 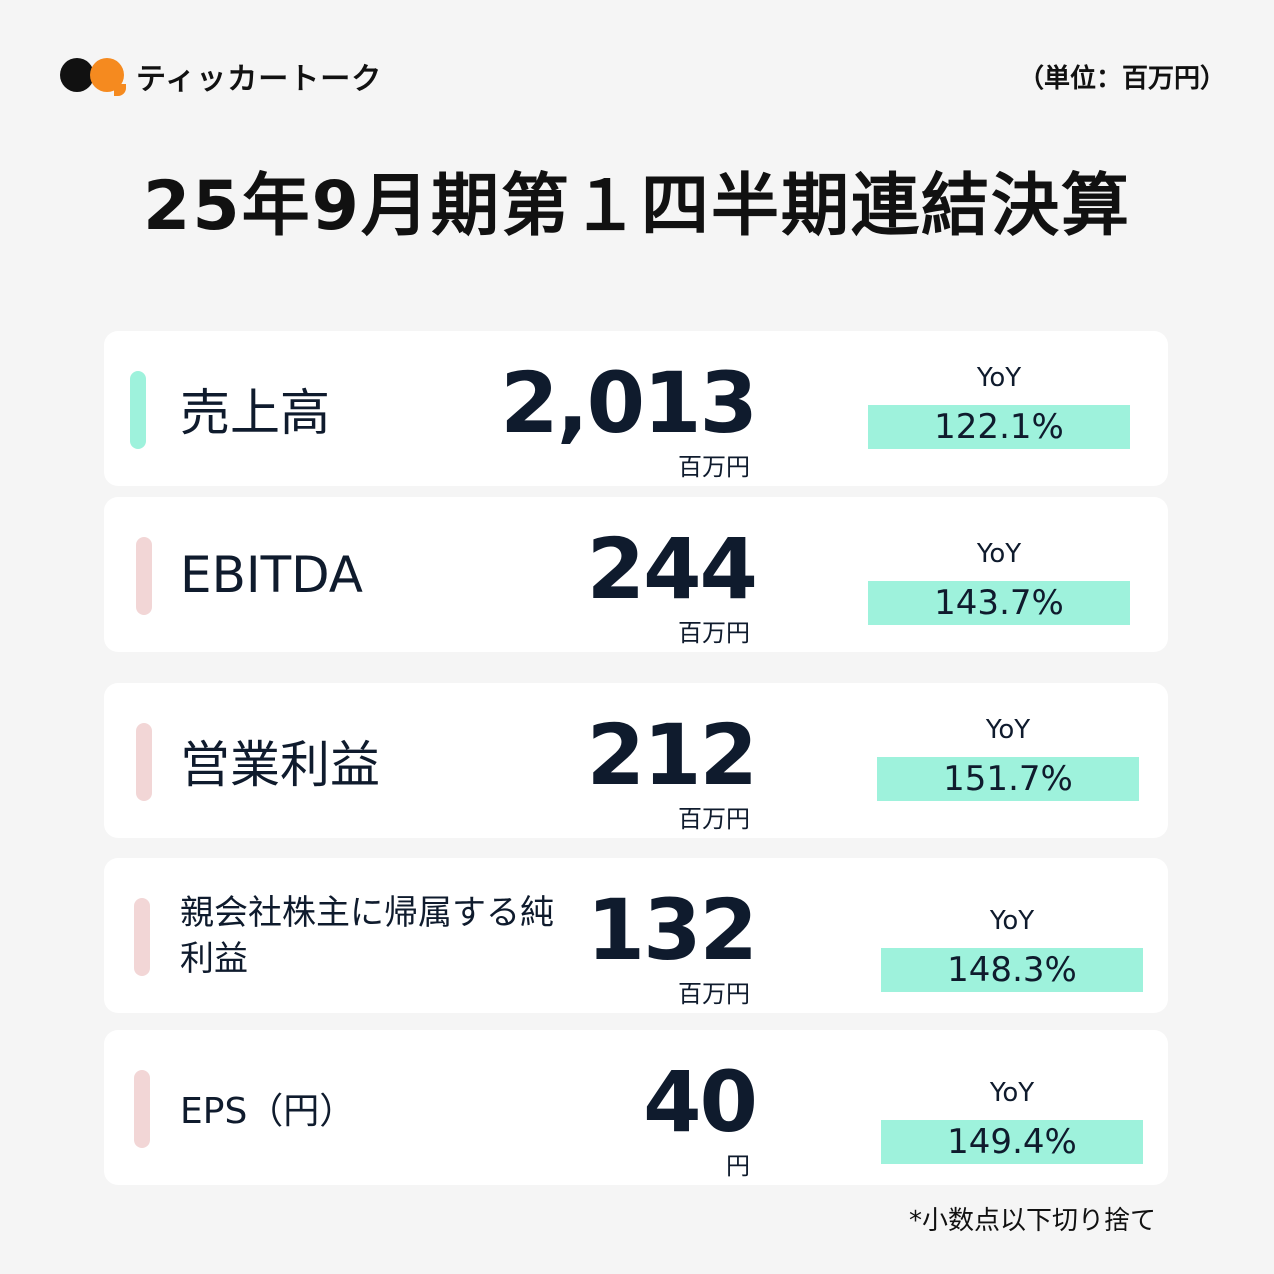 What do you see at coordinates (636, 1107) in the screenshot?
I see `metric-card-eps: EPS（円） 40 円 YoY 149.4%` at bounding box center [636, 1107].